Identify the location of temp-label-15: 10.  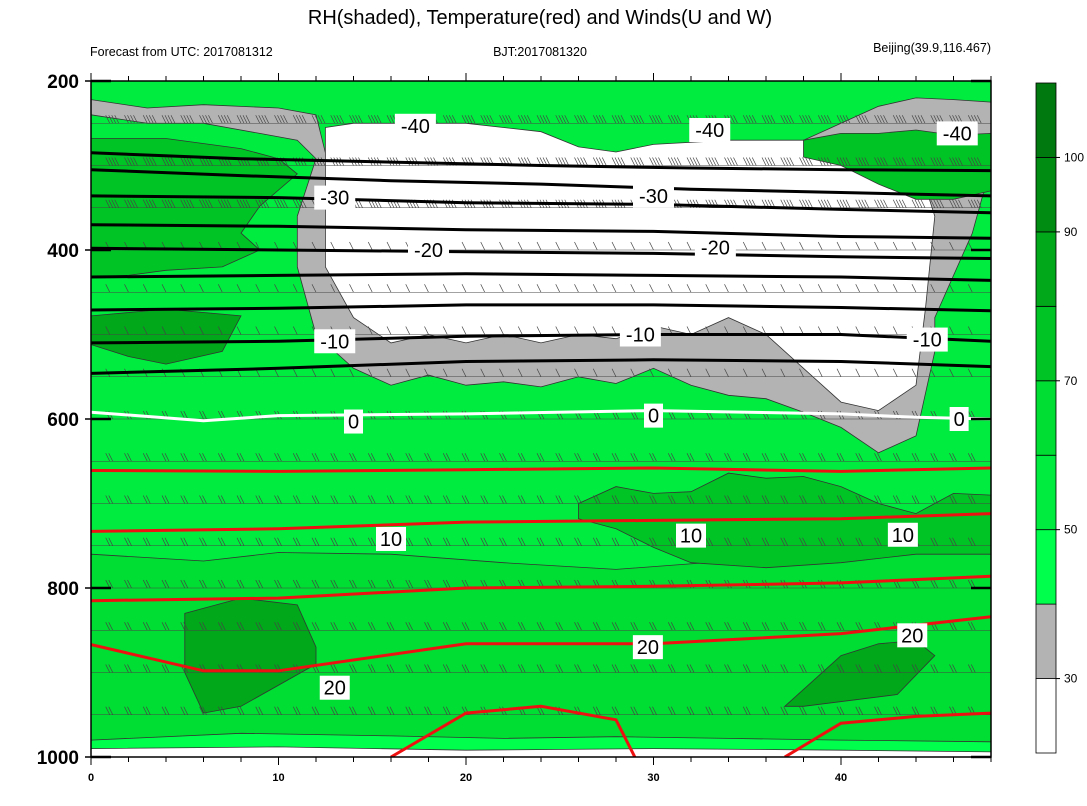
(902, 534).